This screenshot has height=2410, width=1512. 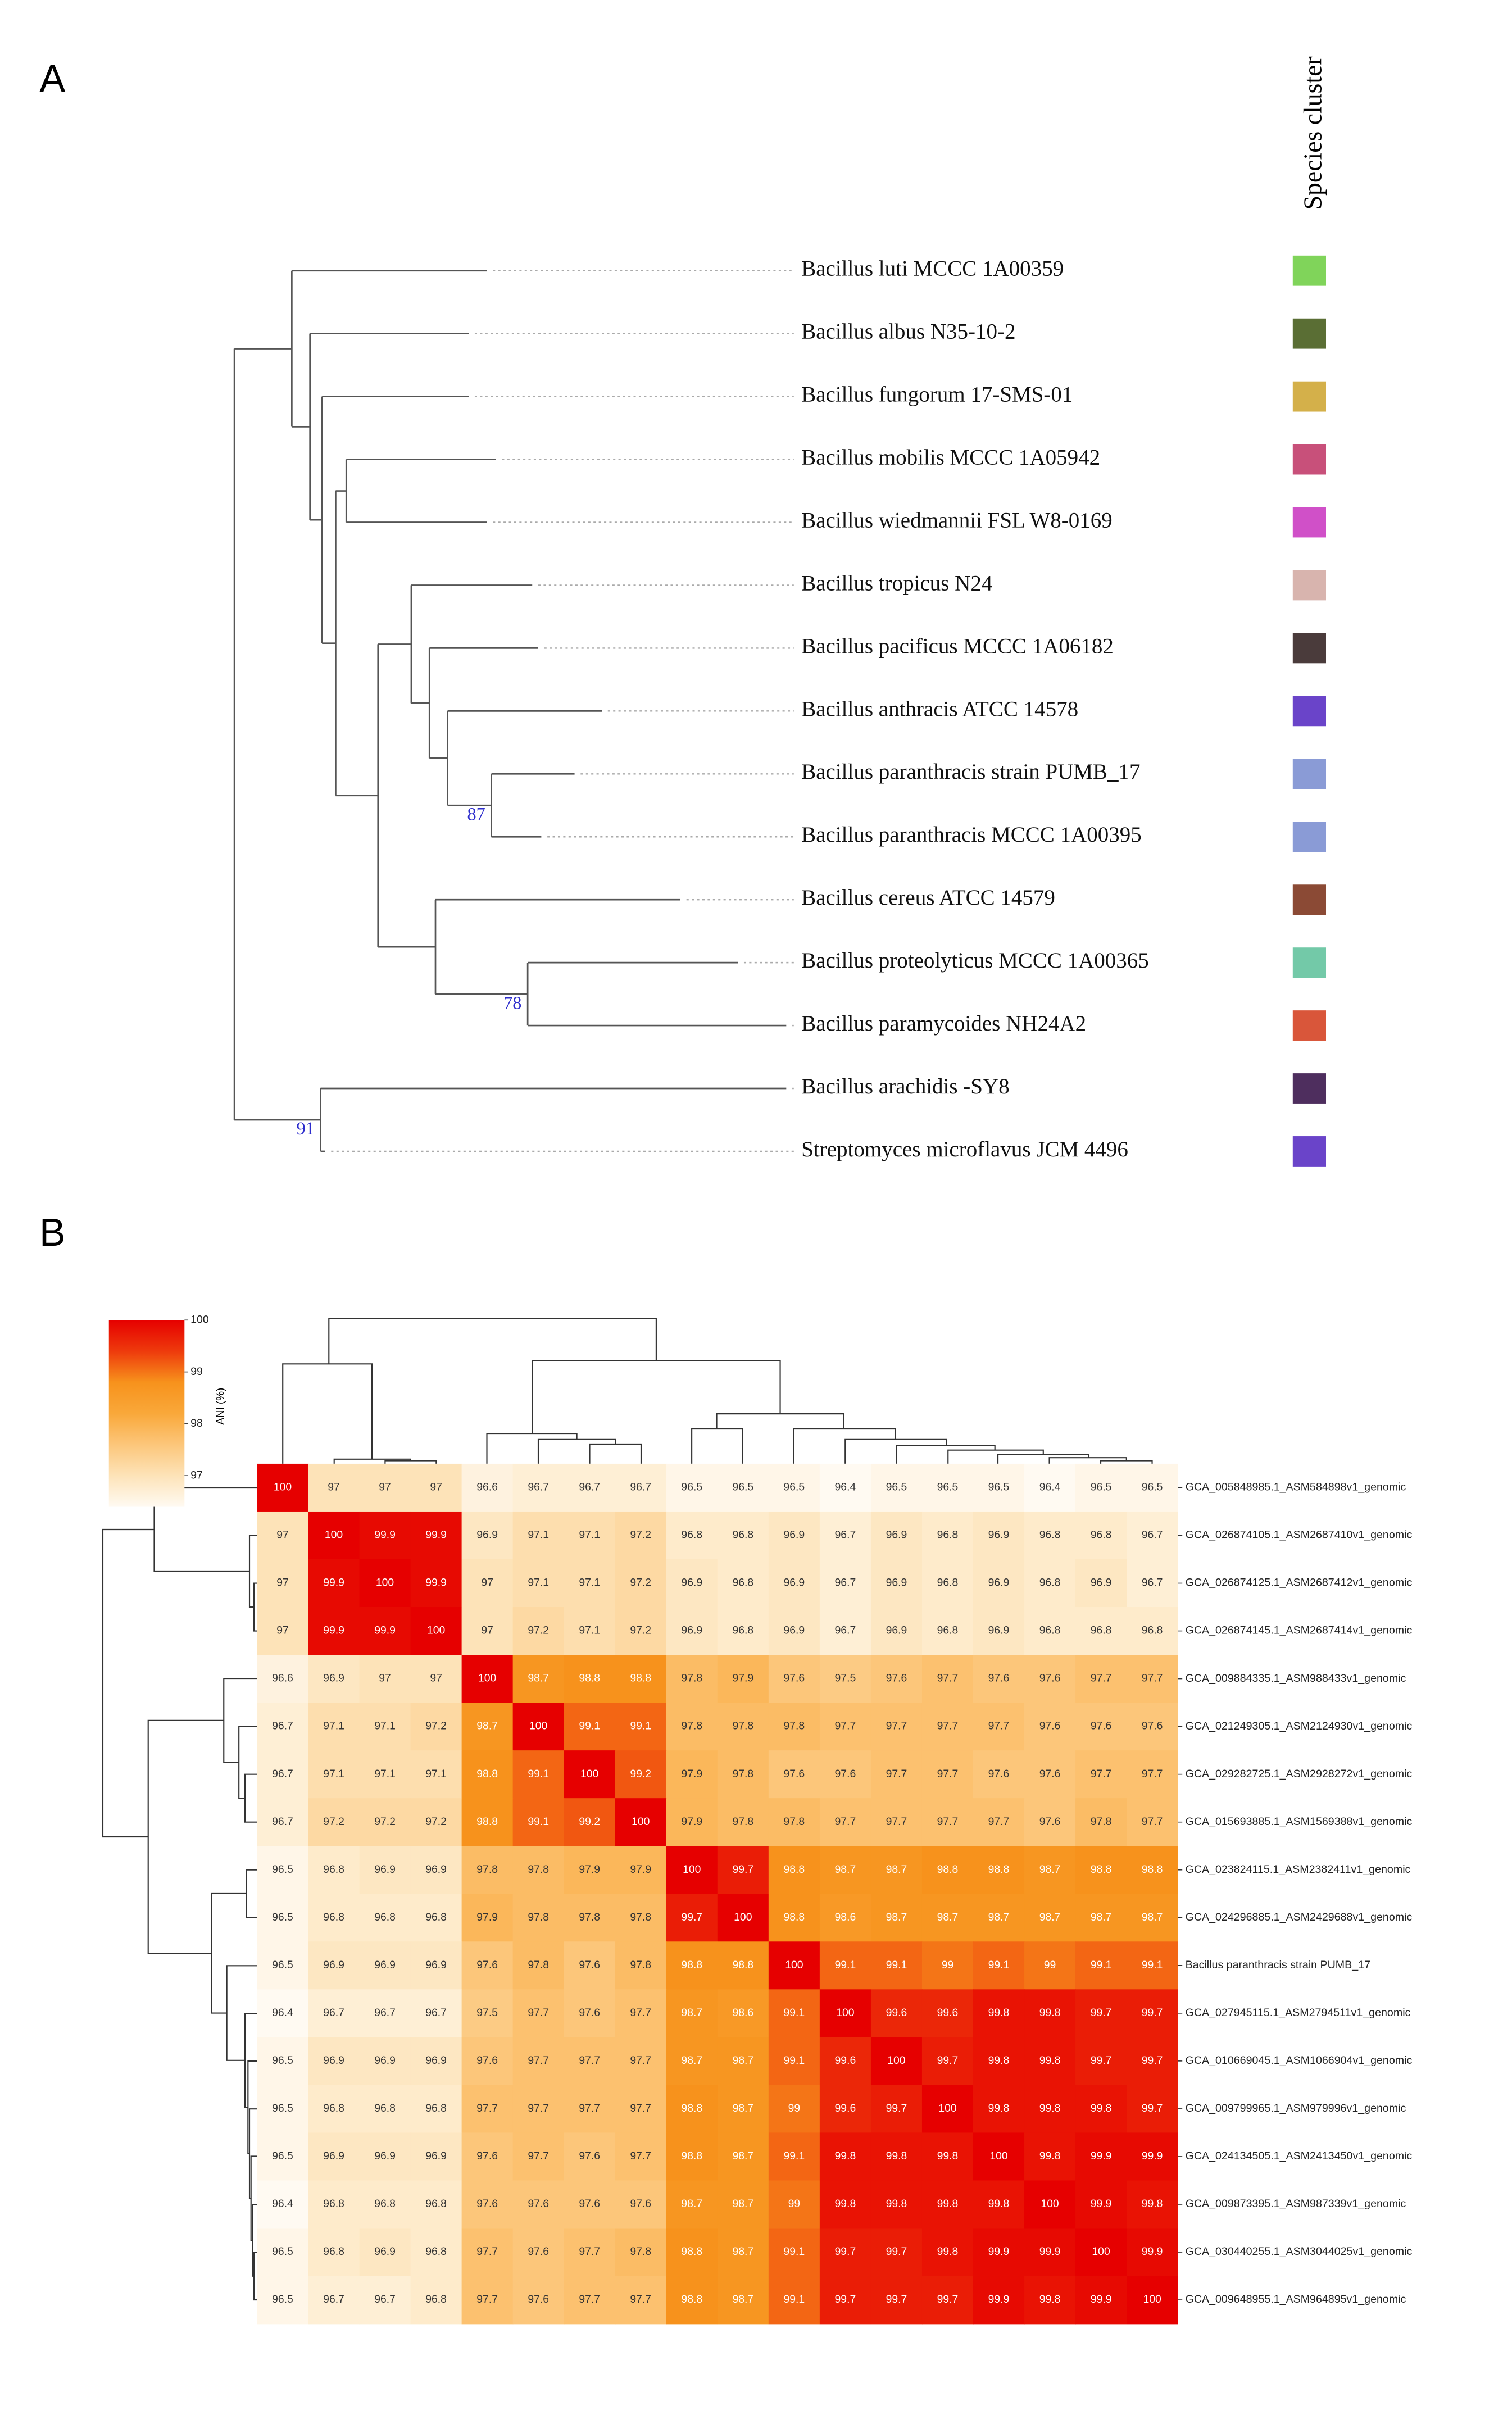 What do you see at coordinates (939, 709) in the screenshot?
I see `leaf-label: Bacillus anthracis ATCC 14578` at bounding box center [939, 709].